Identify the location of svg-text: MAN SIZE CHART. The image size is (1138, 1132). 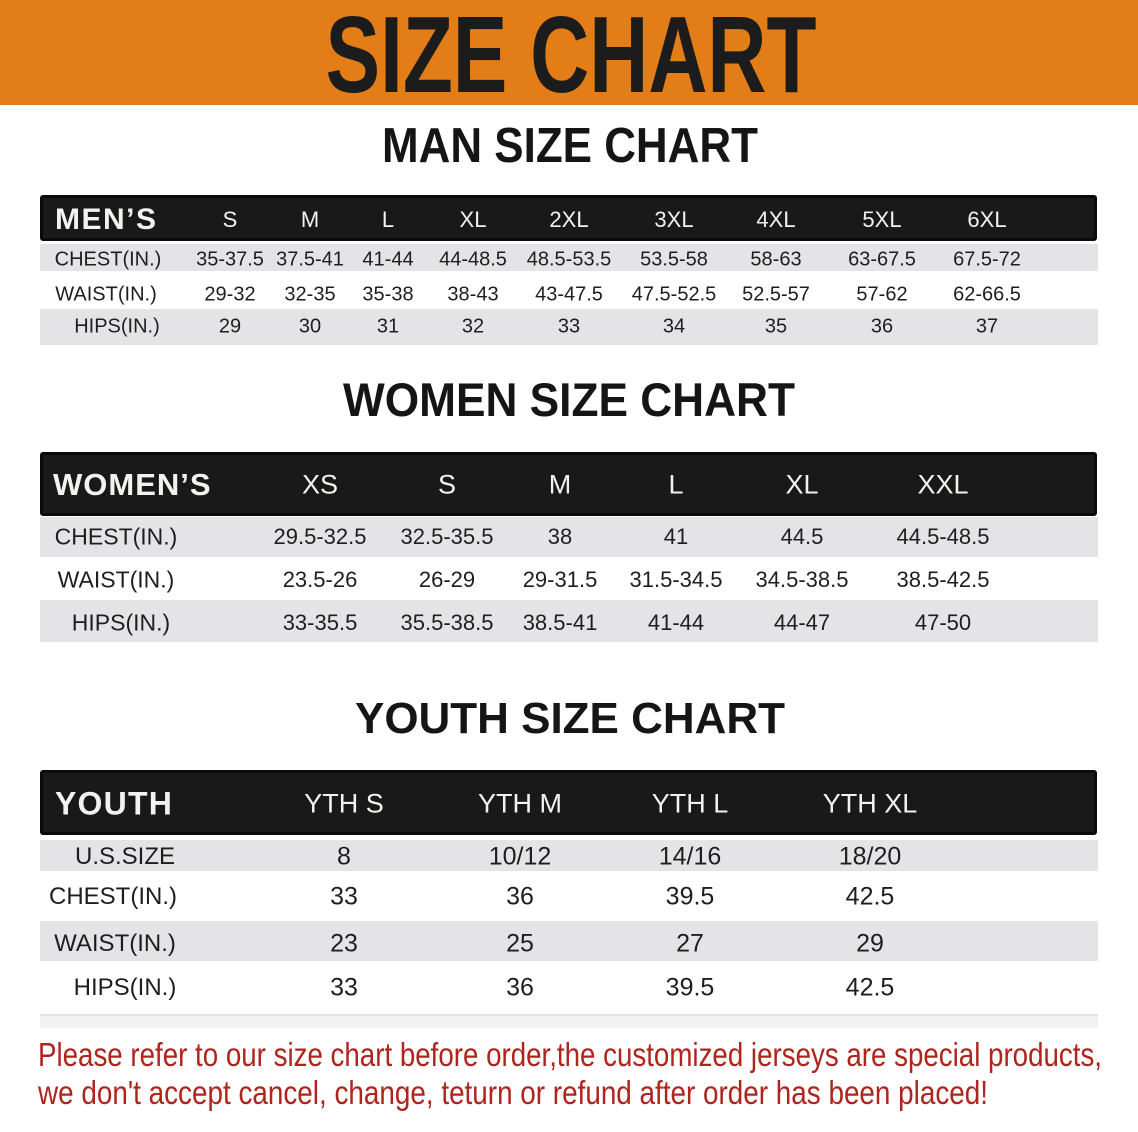
(570, 144).